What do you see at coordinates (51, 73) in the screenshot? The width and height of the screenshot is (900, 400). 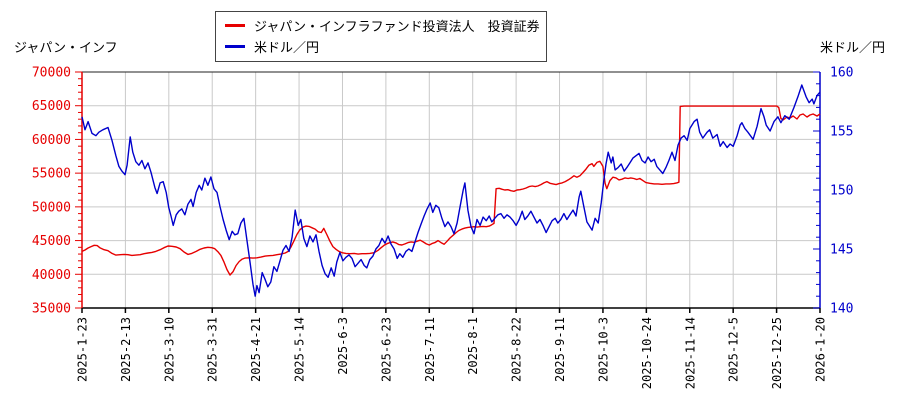 I see `left-axis-tick-label: 70000` at bounding box center [51, 73].